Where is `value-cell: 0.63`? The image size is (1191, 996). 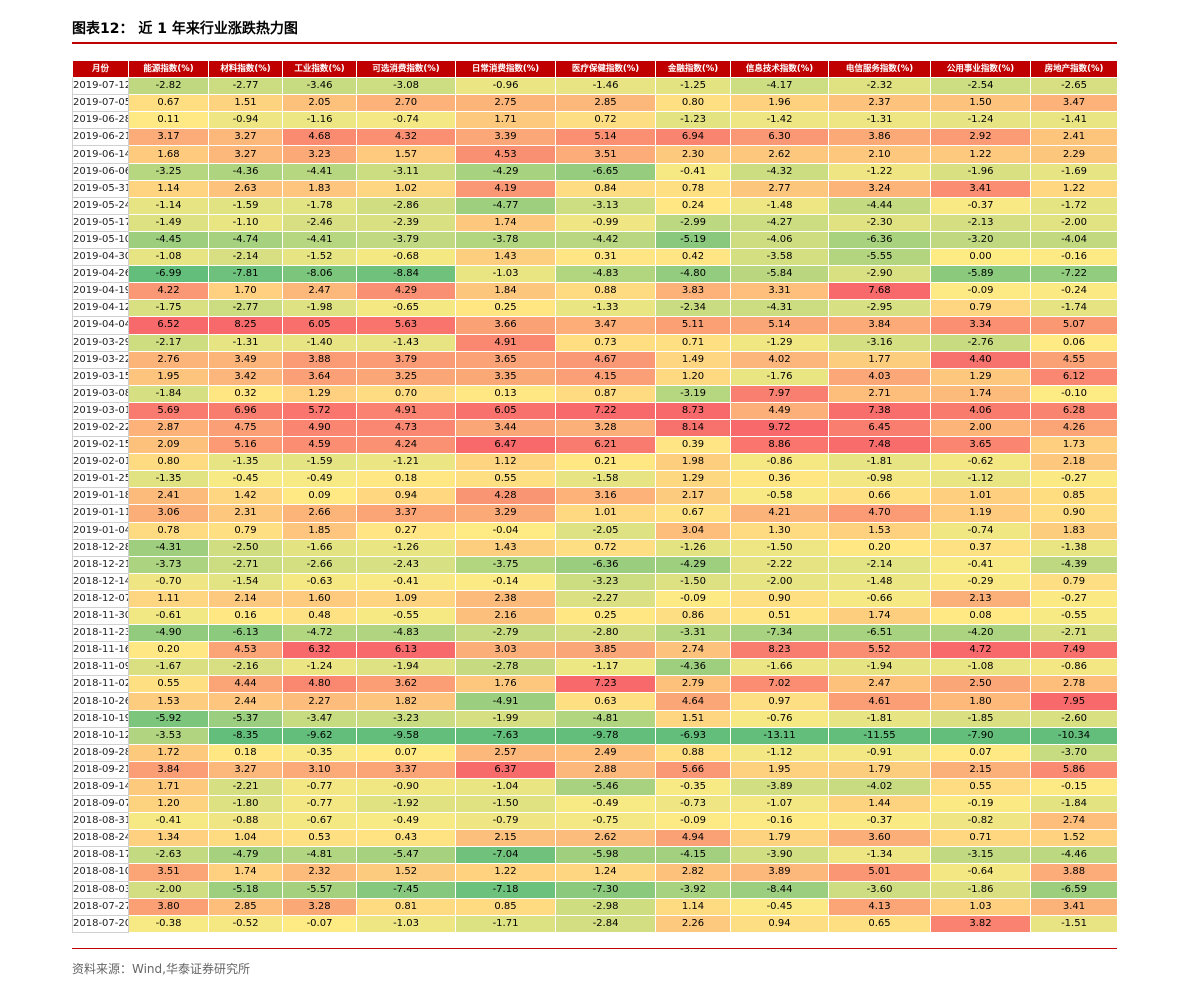
value-cell: 0.63 is located at coordinates (605, 701).